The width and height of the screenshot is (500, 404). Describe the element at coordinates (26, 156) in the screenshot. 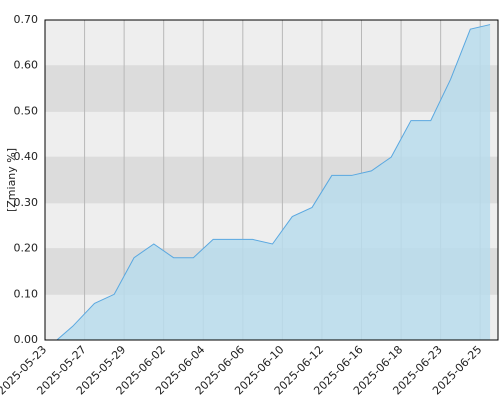

I see `y-tick-label: 0.40` at that location.